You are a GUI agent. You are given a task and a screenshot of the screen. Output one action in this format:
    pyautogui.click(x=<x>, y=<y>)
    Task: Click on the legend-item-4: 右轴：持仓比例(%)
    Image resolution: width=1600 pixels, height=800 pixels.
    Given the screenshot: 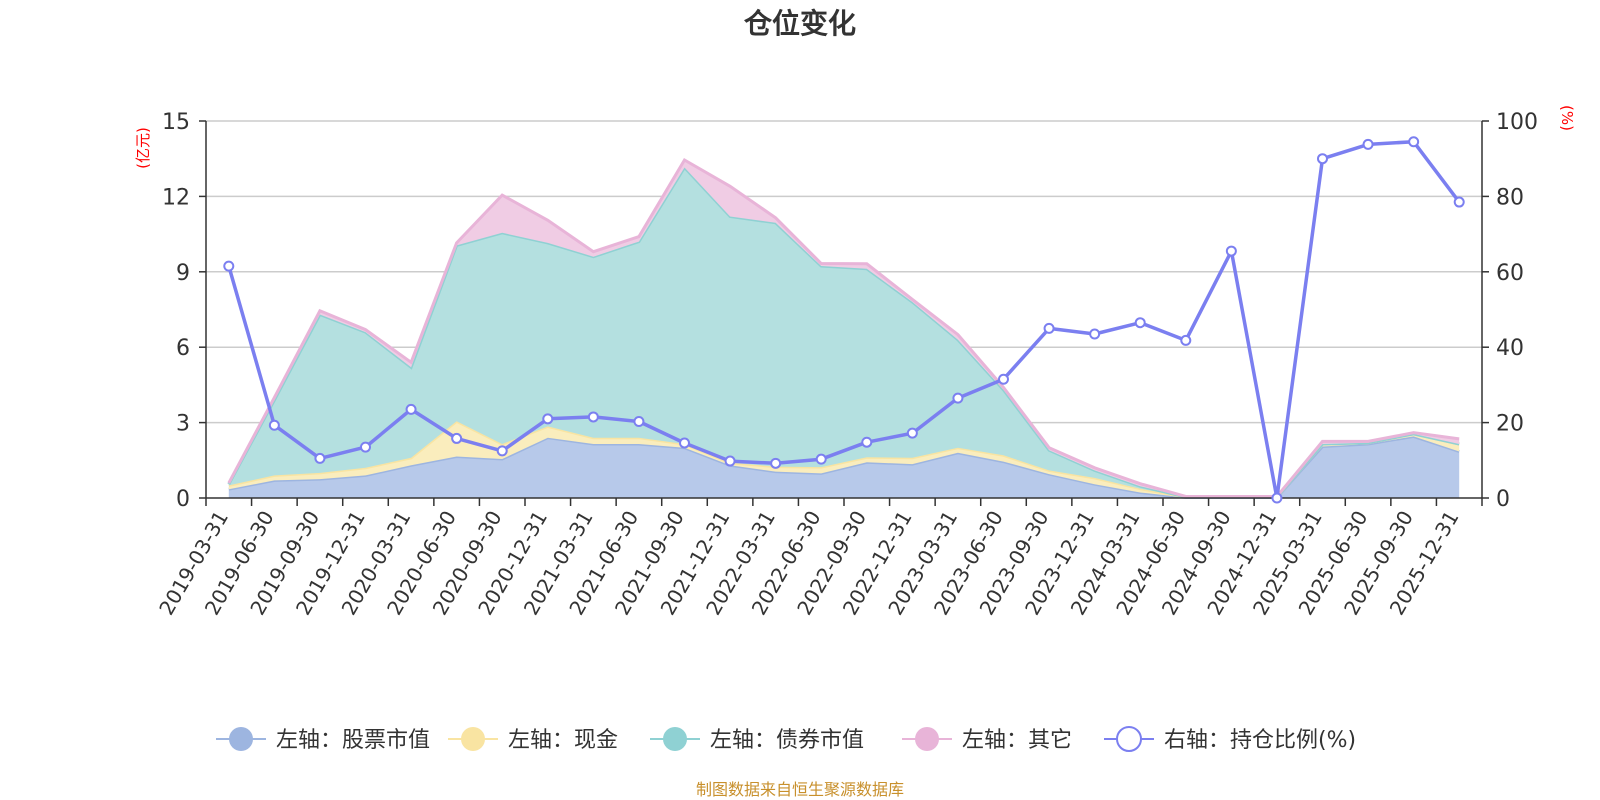 What is the action you would take?
    pyautogui.click(x=1230, y=739)
    